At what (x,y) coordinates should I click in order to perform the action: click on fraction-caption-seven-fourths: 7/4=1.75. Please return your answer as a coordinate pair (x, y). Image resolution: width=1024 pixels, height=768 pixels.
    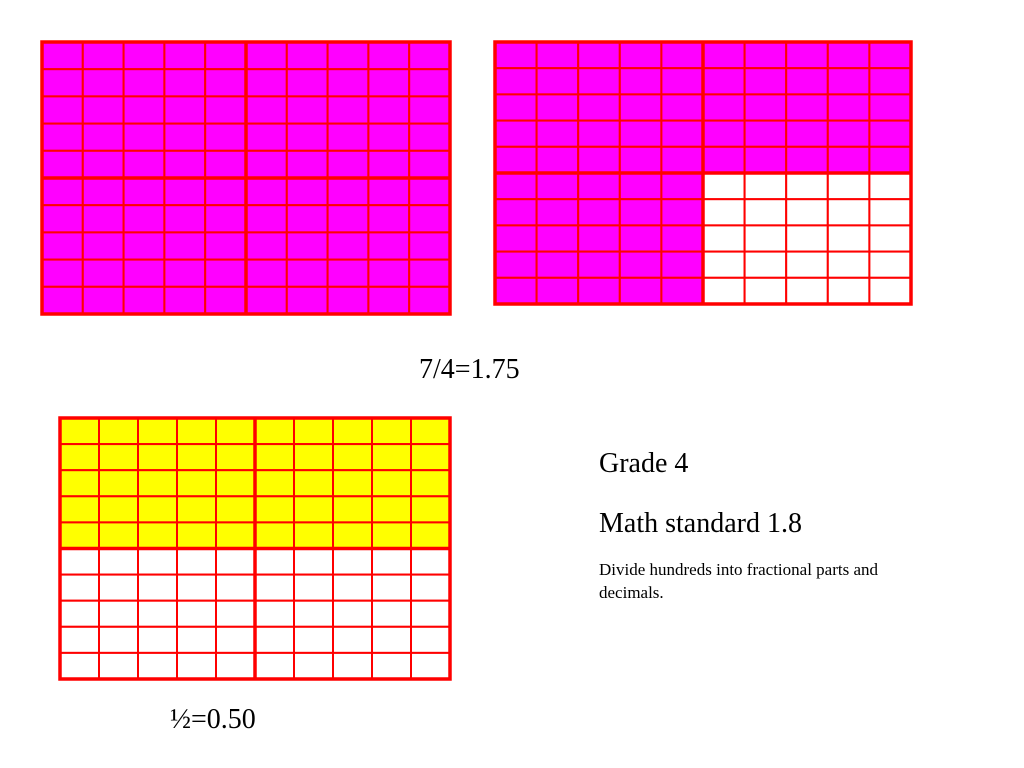
    Looking at the image, I should click on (469, 369).